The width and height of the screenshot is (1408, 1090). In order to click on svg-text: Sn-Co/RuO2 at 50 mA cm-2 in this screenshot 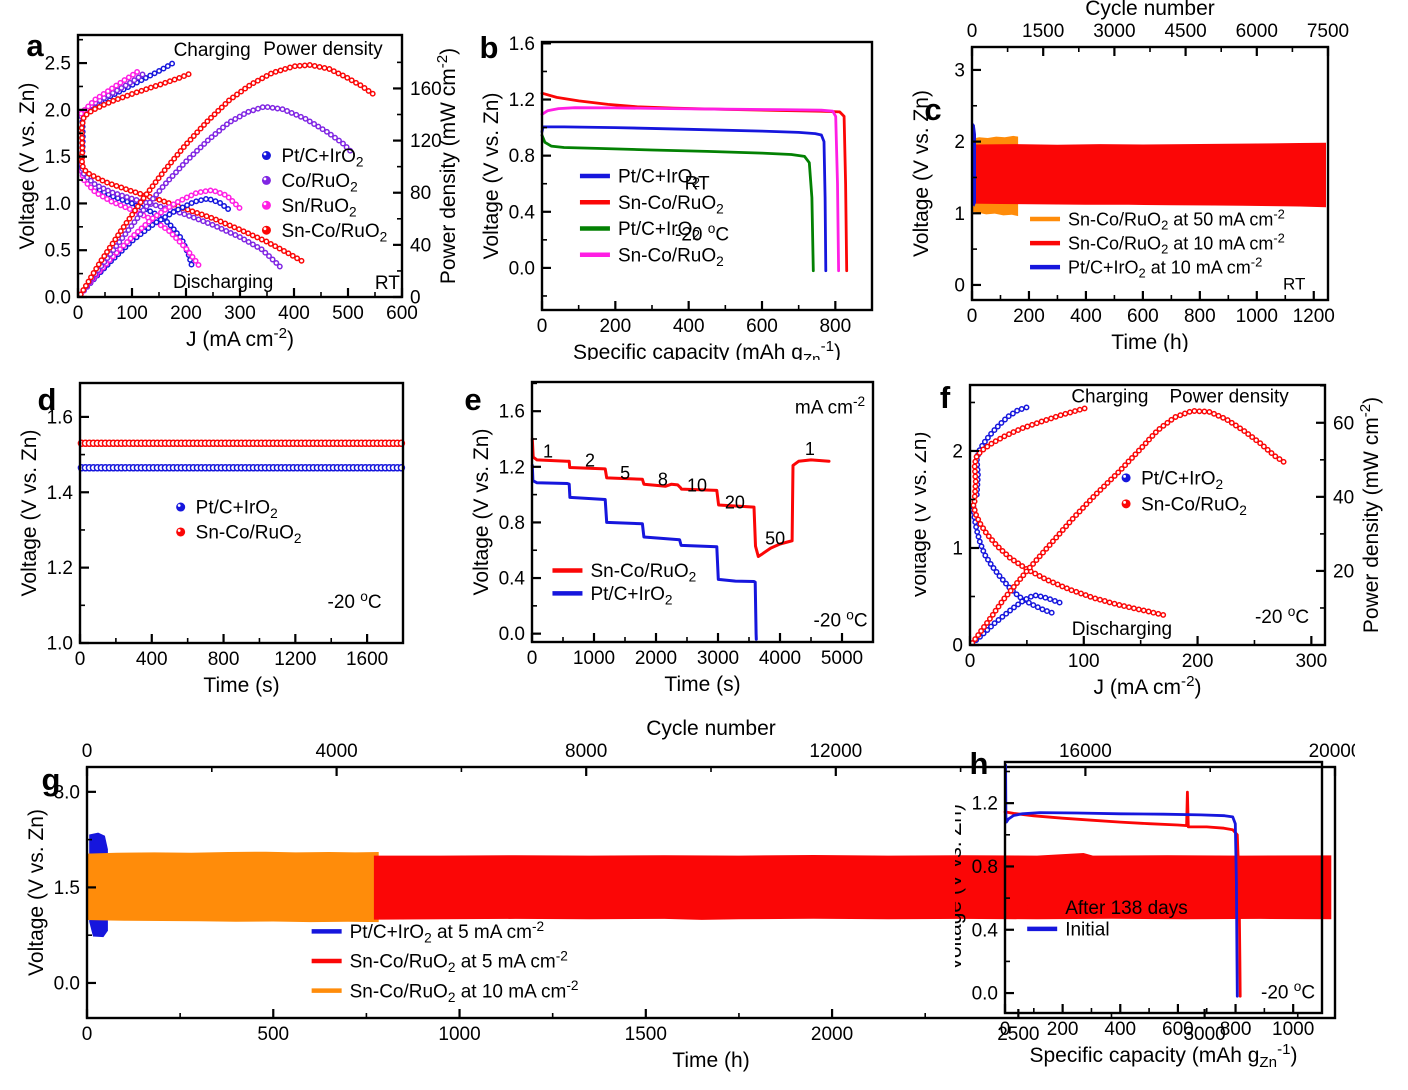, I will do `click(1176, 220)`.